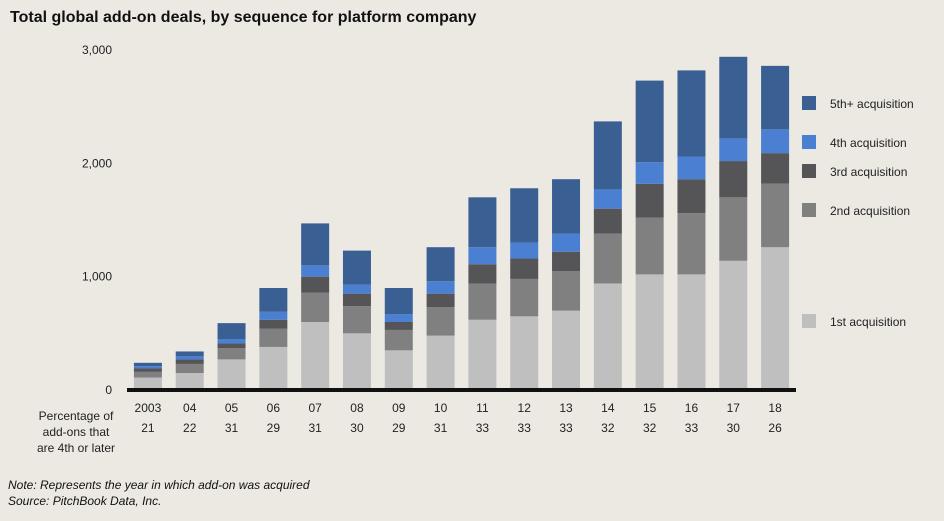 The image size is (944, 521). What do you see at coordinates (482, 408) in the screenshot?
I see `x-tick-label: 11` at bounding box center [482, 408].